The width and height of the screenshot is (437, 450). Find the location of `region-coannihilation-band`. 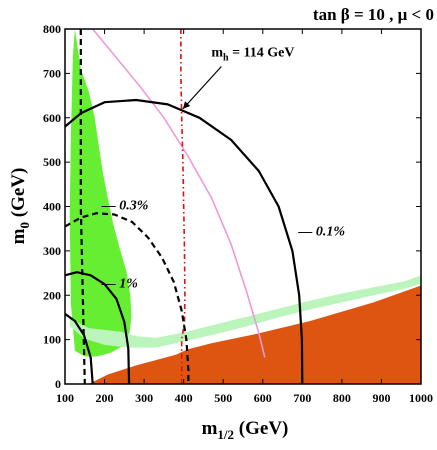

region-coannihilation-band is located at coordinates (245, 311).